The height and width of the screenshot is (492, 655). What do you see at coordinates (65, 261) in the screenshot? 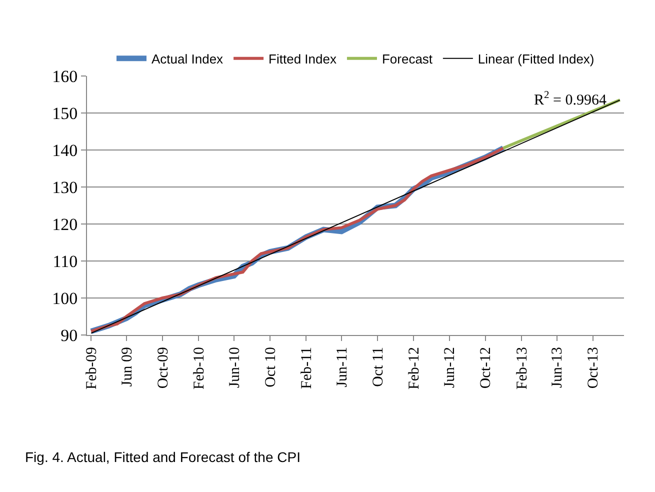
I see `y-tick-label: 110` at bounding box center [65, 261].